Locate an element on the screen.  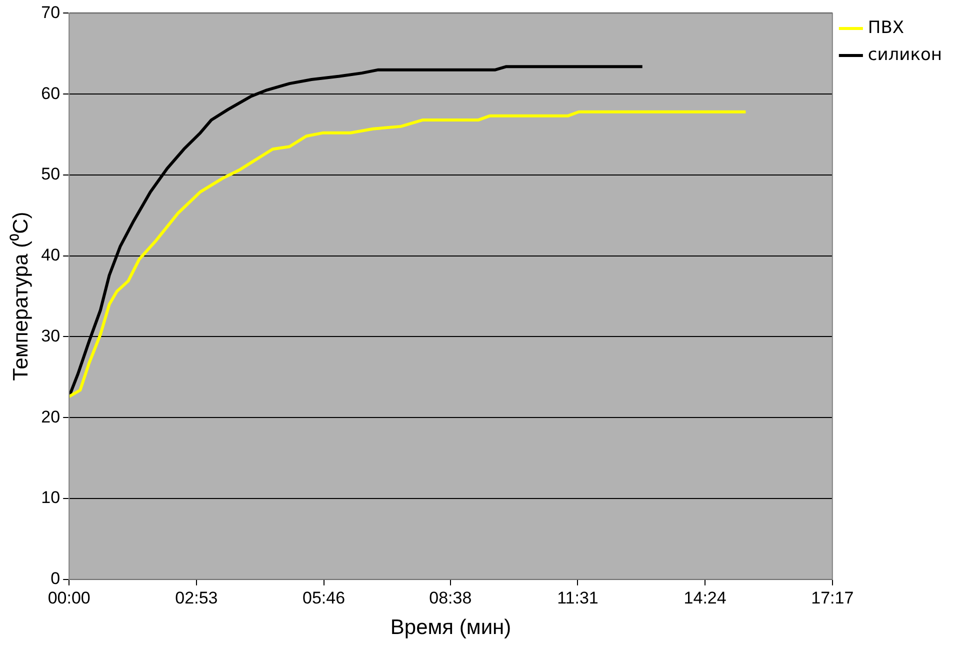
x-tick-label: 14:24 is located at coordinates (705, 598).